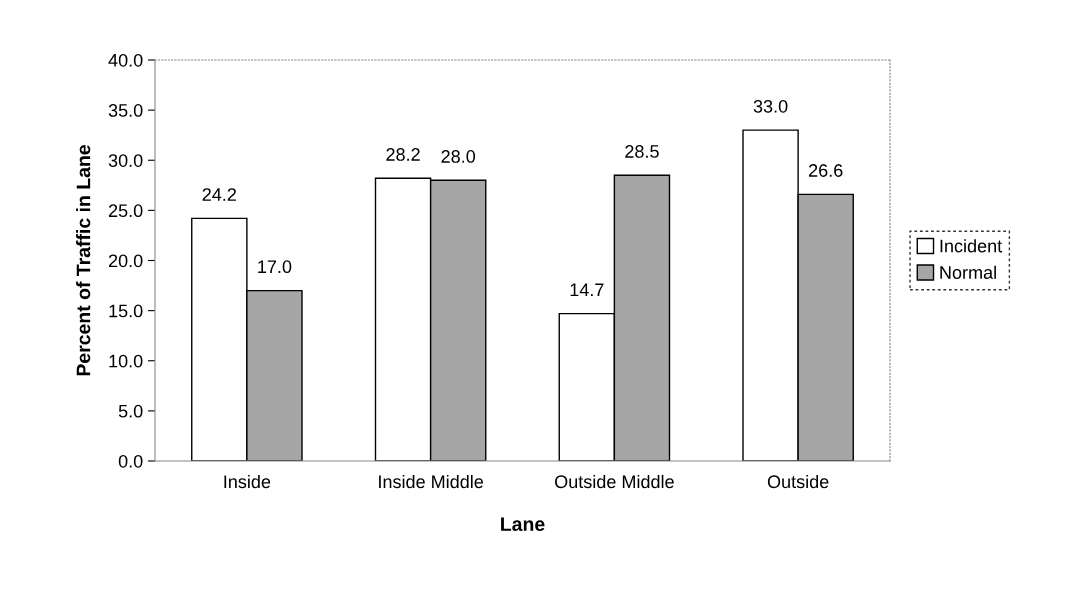 This screenshot has width=1073, height=604. Describe the element at coordinates (247, 481) in the screenshot. I see `x-tick-label: Inside` at that location.